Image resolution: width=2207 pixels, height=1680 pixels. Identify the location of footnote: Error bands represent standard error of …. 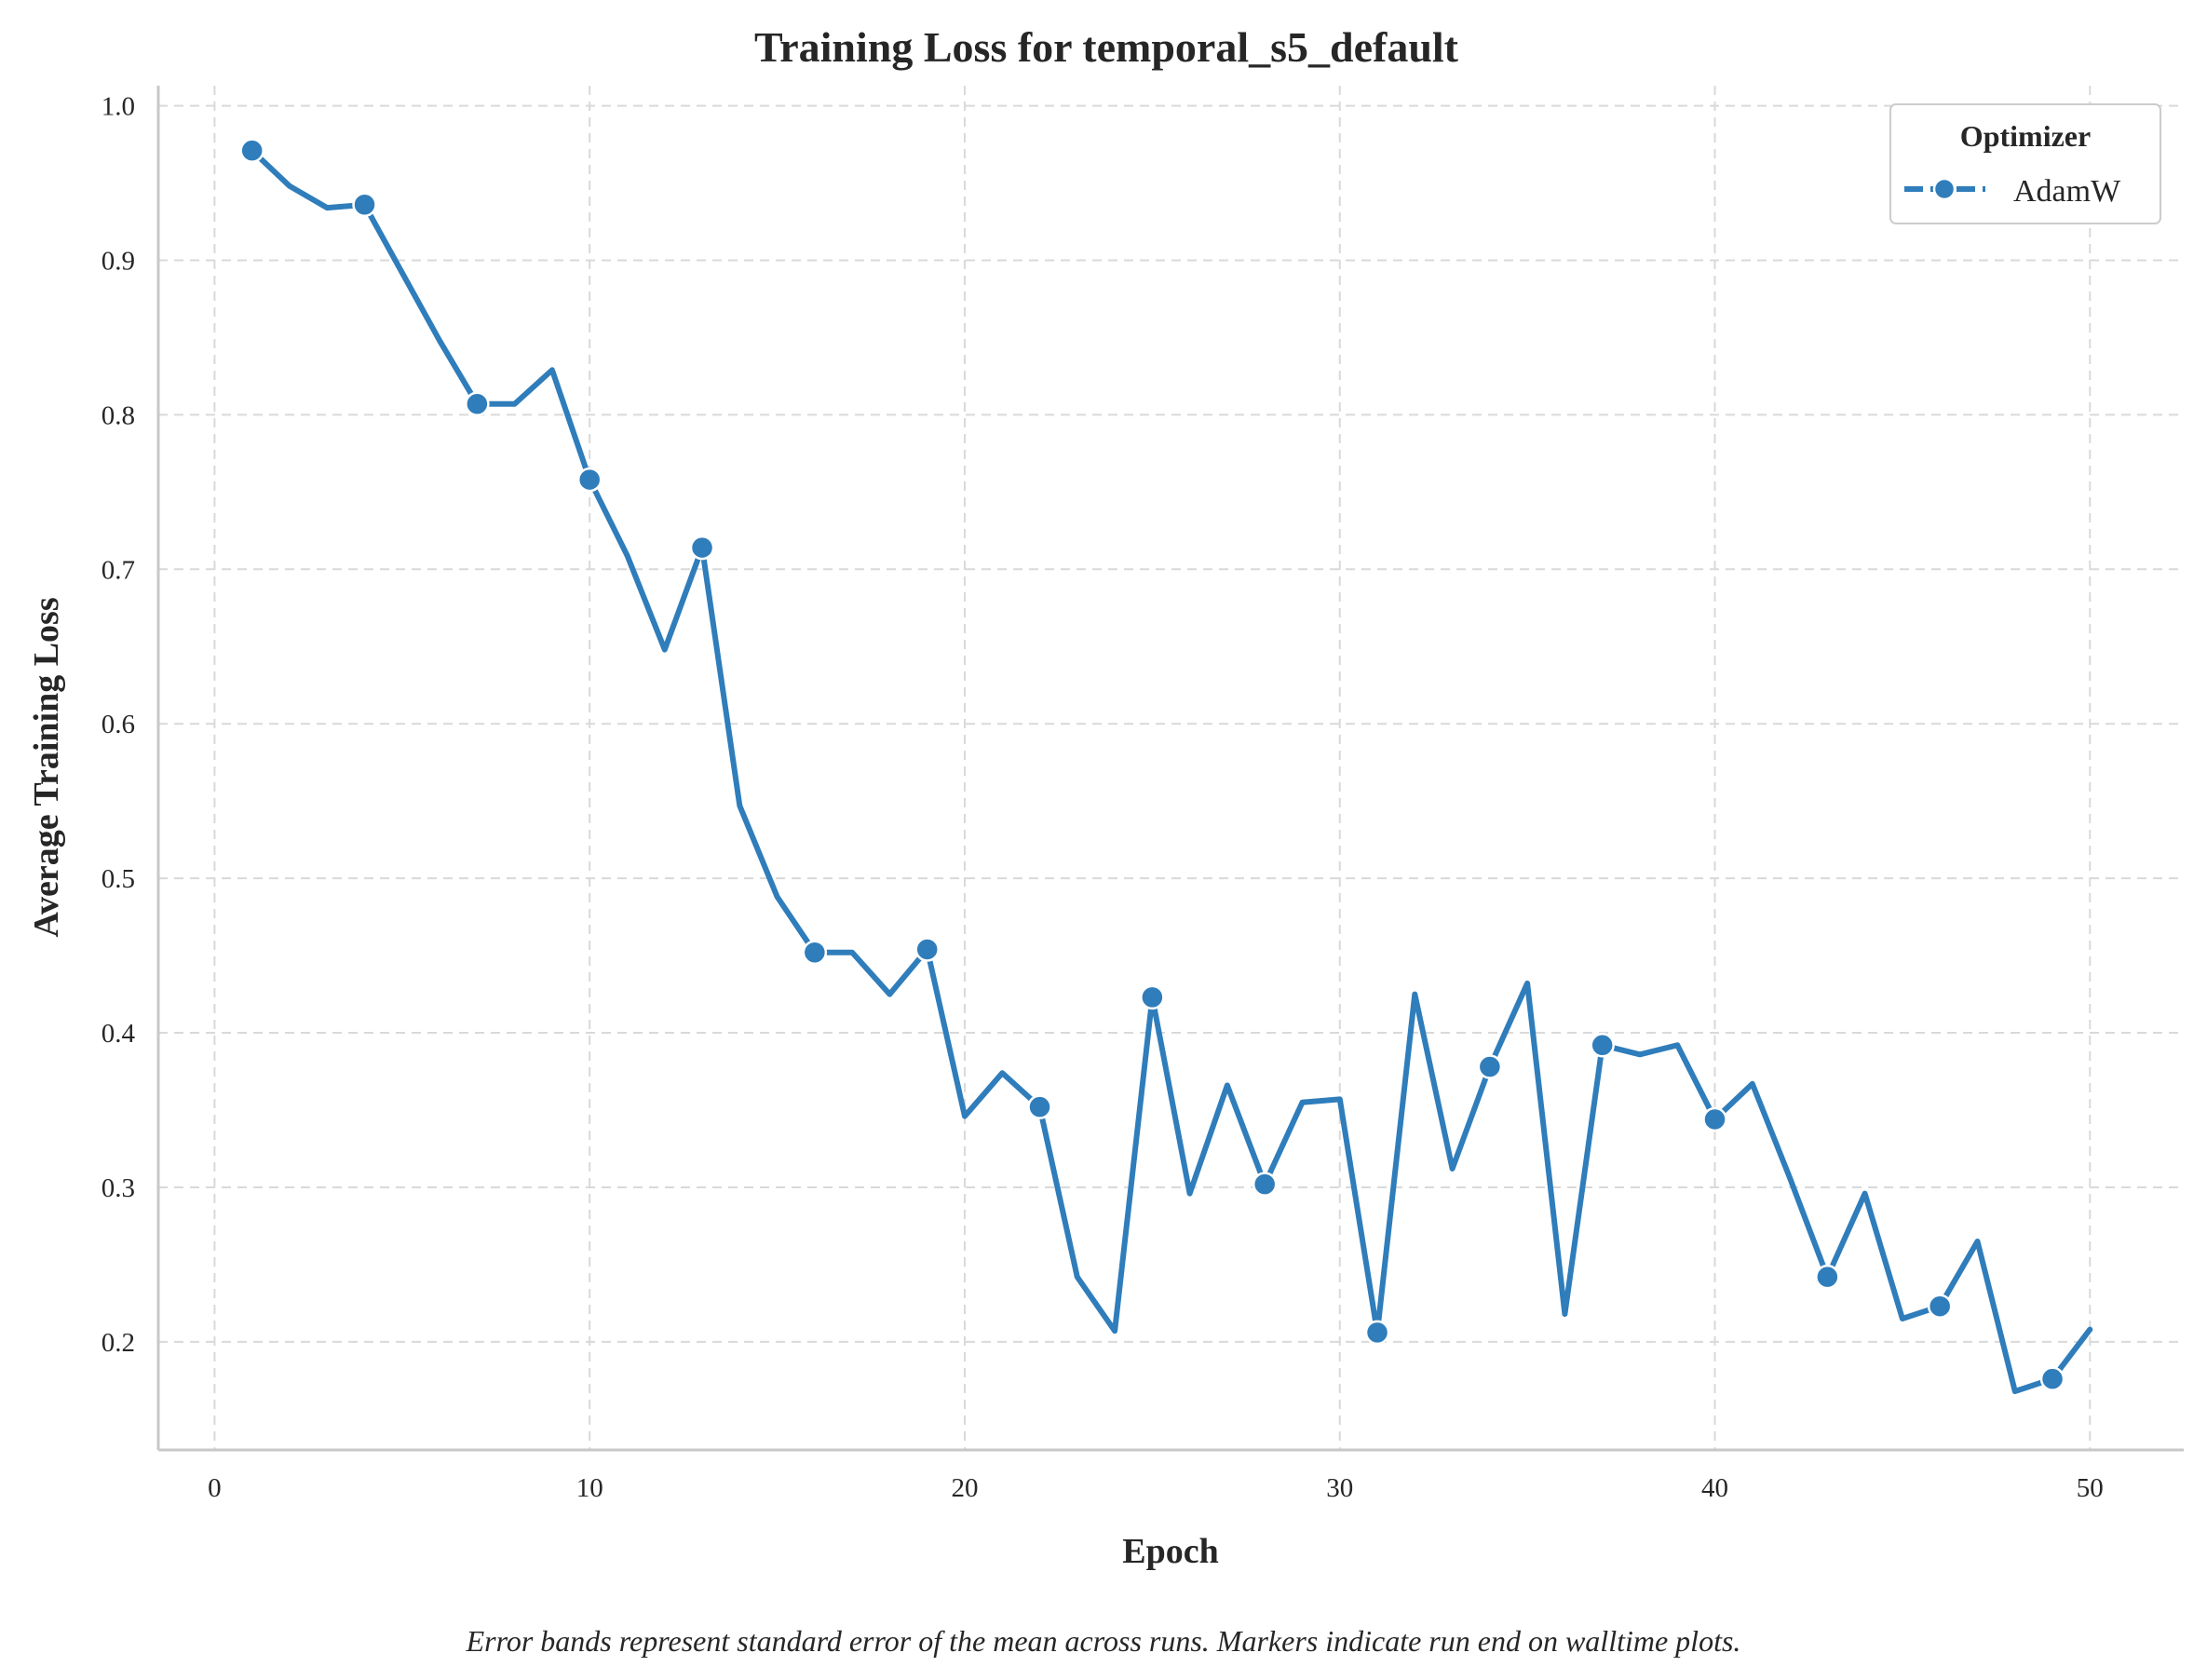
(1103, 1641).